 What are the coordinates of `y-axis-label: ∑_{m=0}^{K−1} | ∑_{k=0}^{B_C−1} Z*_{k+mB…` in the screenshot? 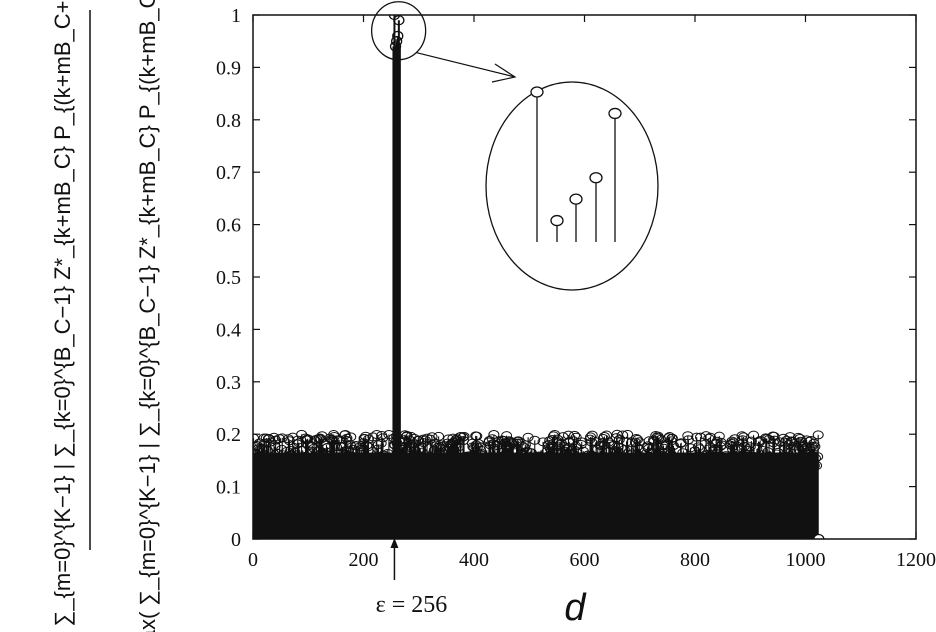 It's located at (105, 316).